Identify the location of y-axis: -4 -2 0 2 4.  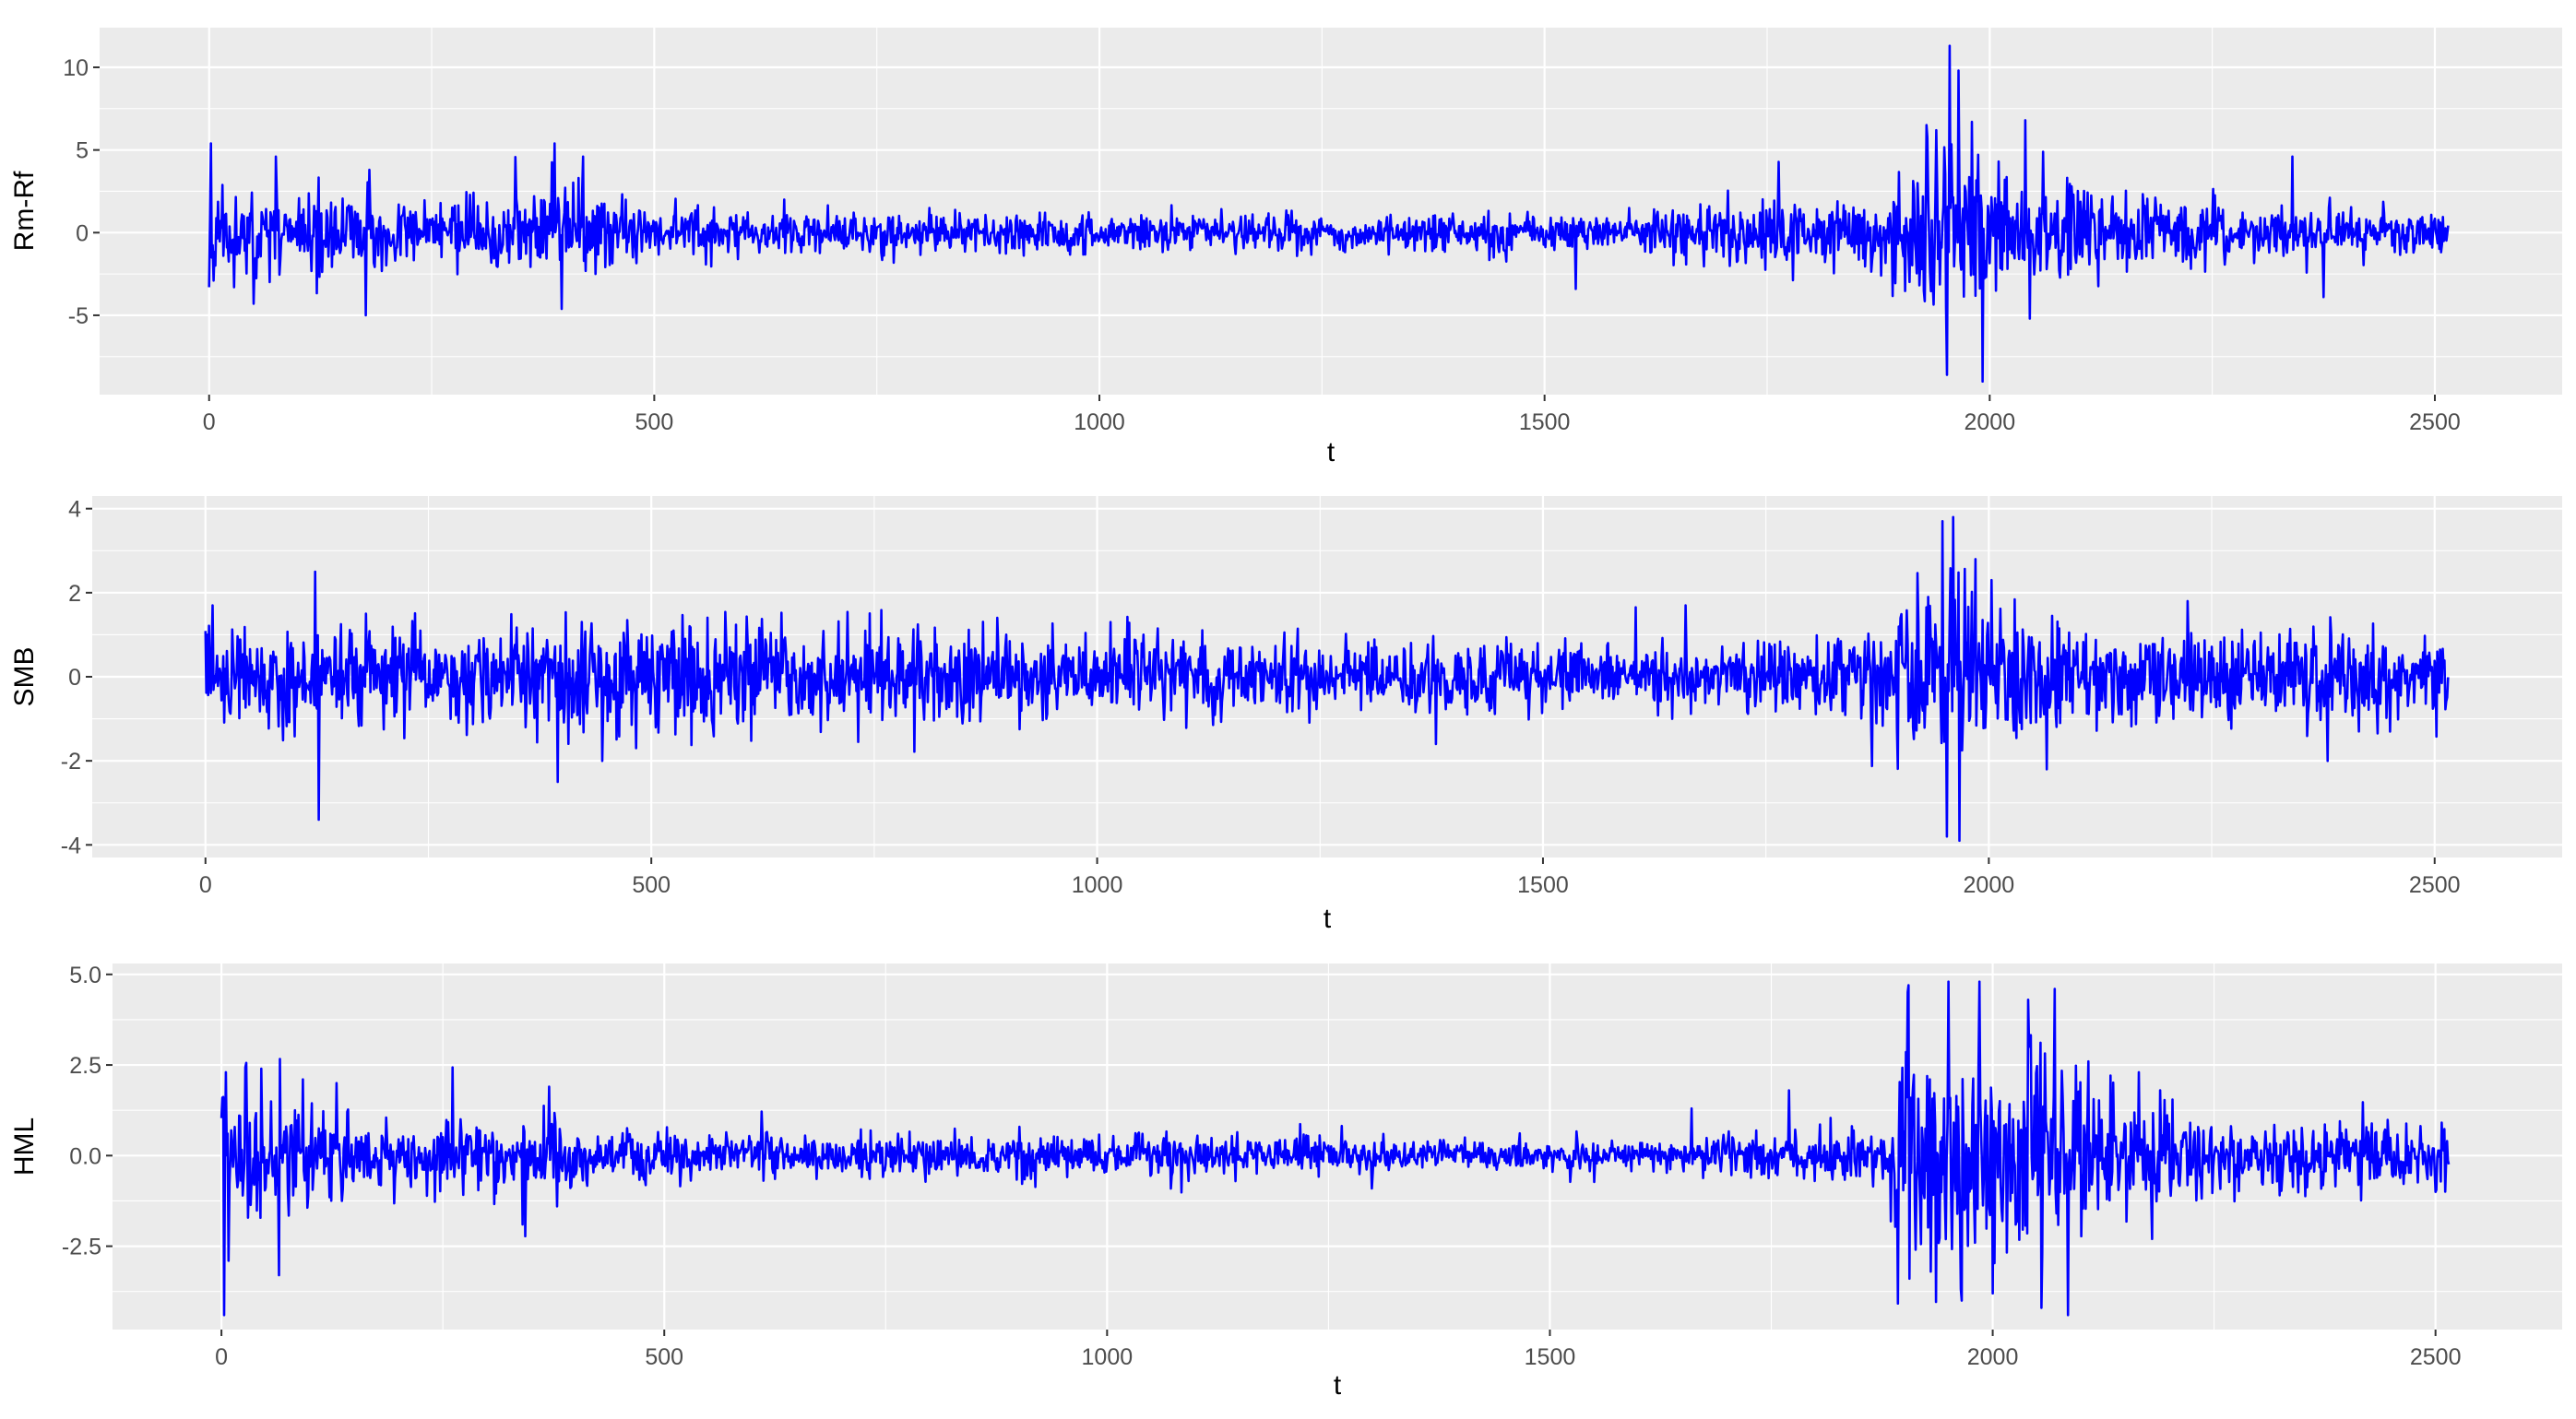
(76, 677).